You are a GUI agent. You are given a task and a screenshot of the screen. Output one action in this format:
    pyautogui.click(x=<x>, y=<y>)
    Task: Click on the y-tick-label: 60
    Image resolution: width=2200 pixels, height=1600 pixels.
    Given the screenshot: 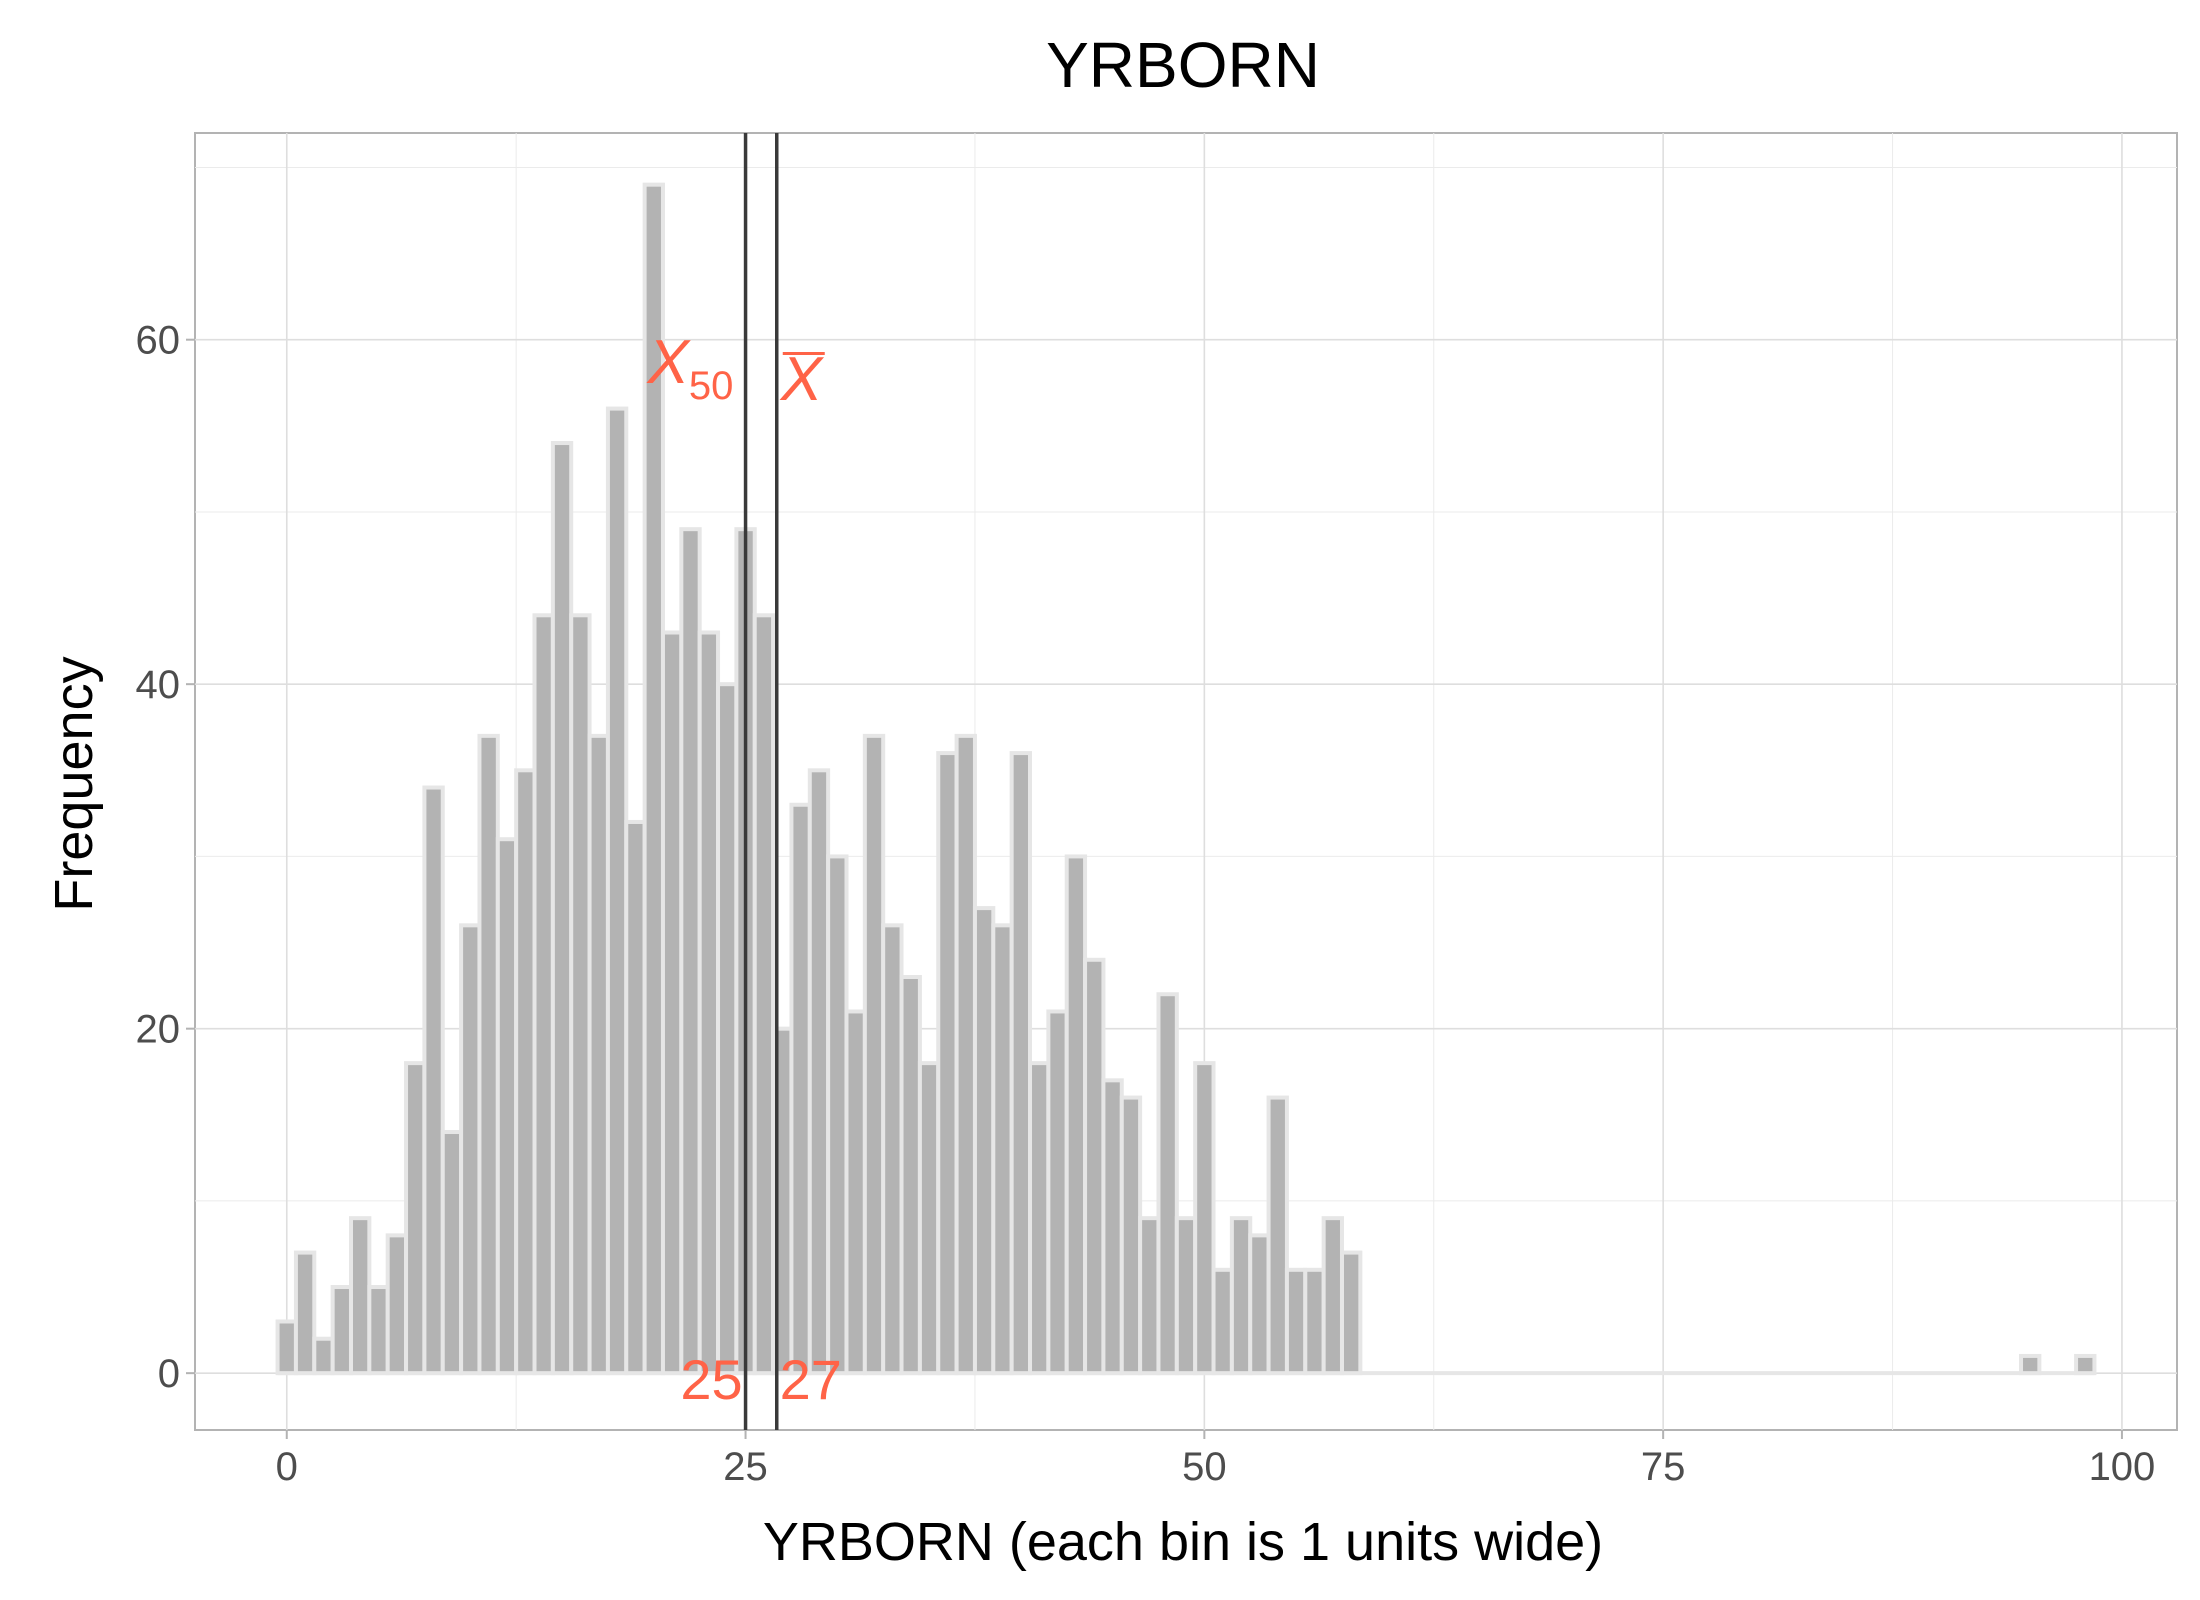 What is the action you would take?
    pyautogui.click(x=158, y=341)
    